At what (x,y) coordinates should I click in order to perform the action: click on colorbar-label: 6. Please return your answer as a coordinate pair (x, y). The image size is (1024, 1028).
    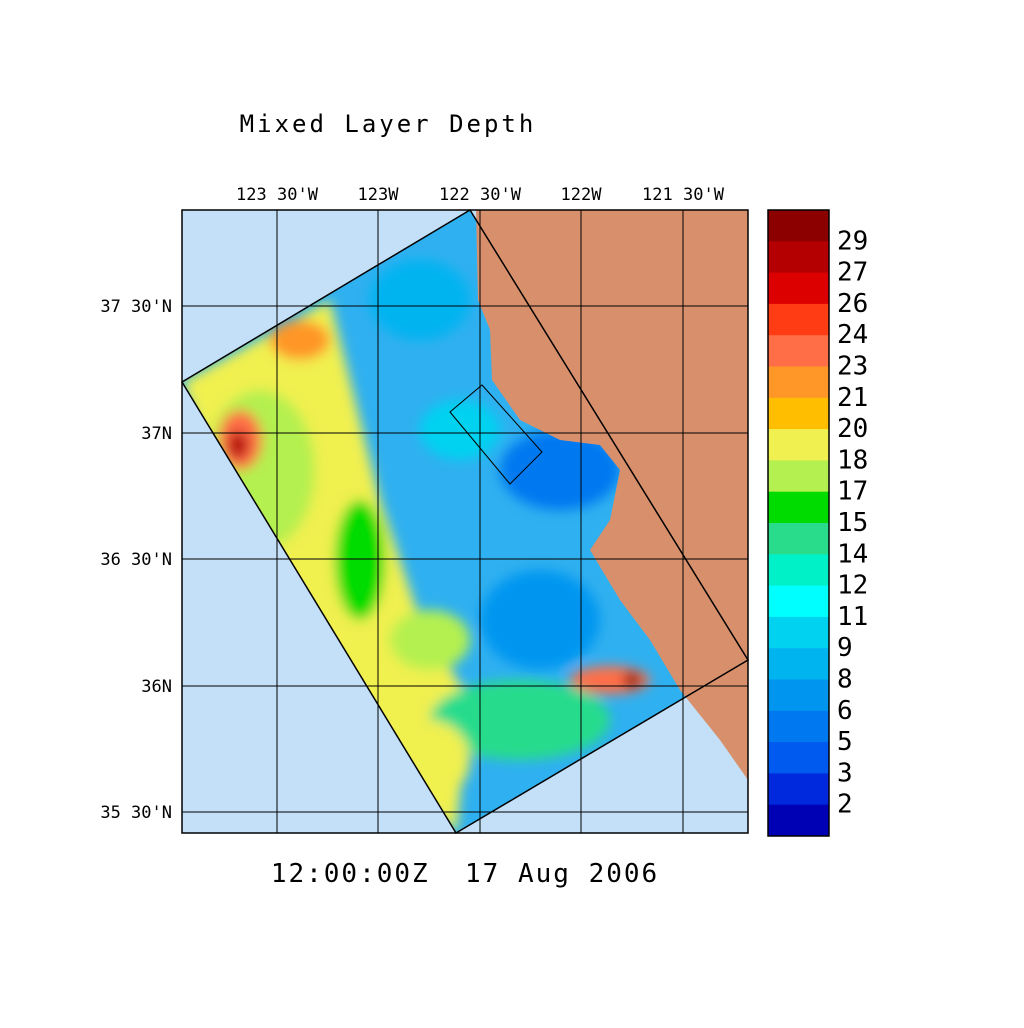
    Looking at the image, I should click on (845, 711).